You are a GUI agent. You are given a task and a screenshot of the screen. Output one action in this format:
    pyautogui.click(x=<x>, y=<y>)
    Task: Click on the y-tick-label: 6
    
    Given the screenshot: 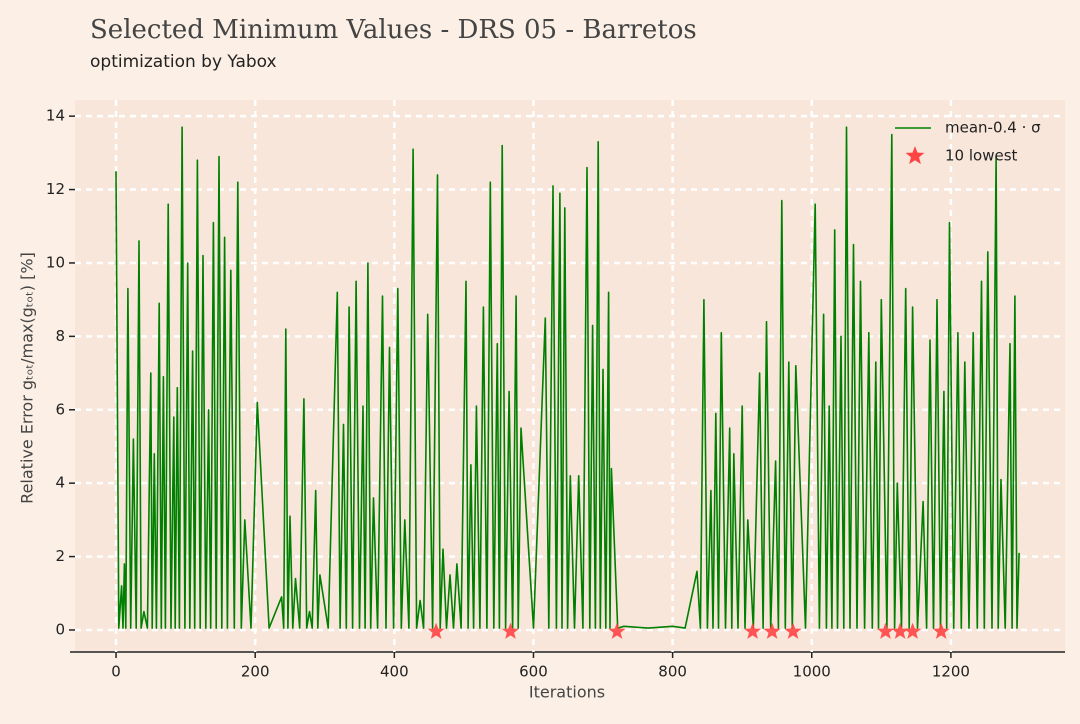 What is the action you would take?
    pyautogui.click(x=60, y=409)
    